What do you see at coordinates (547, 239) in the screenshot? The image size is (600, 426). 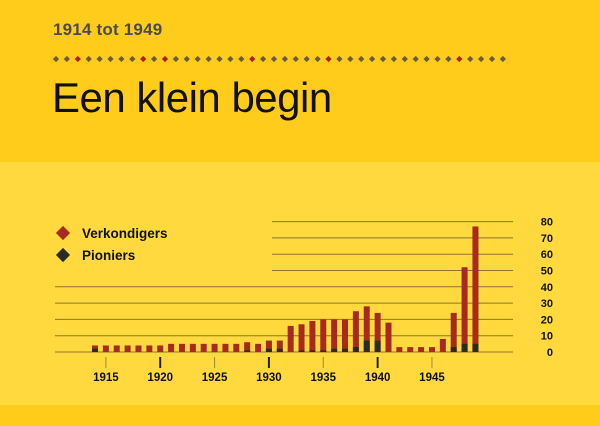 I see `y-tick-label: 70` at bounding box center [547, 239].